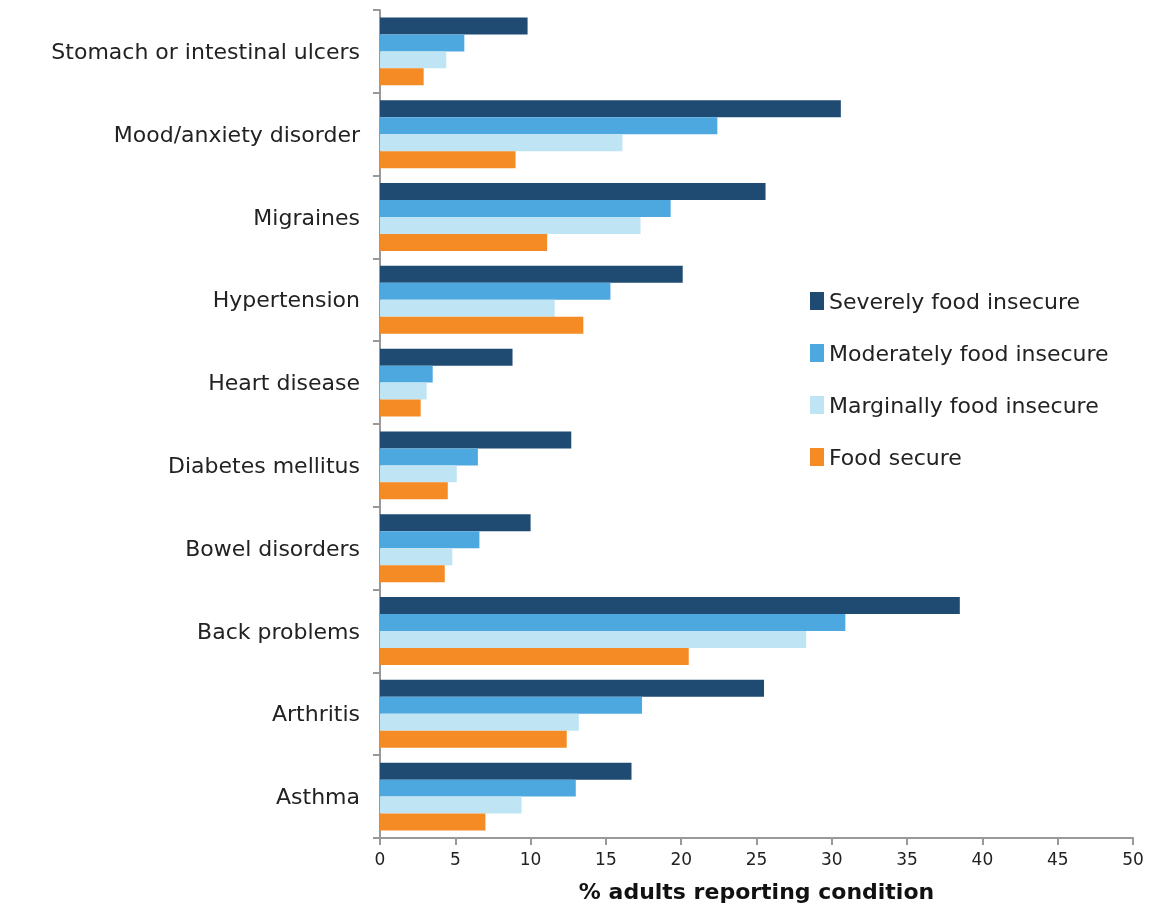 This screenshot has height=920, width=1163. Describe the element at coordinates (286, 300) in the screenshot. I see `y-tick-label: Hypertension` at that location.